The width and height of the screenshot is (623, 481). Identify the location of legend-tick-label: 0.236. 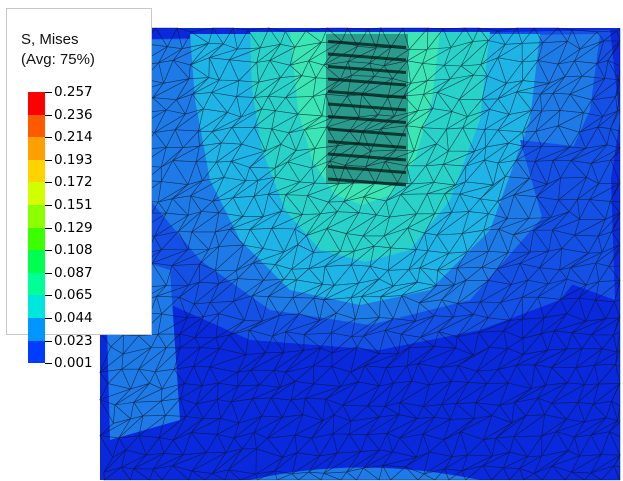
(73, 114).